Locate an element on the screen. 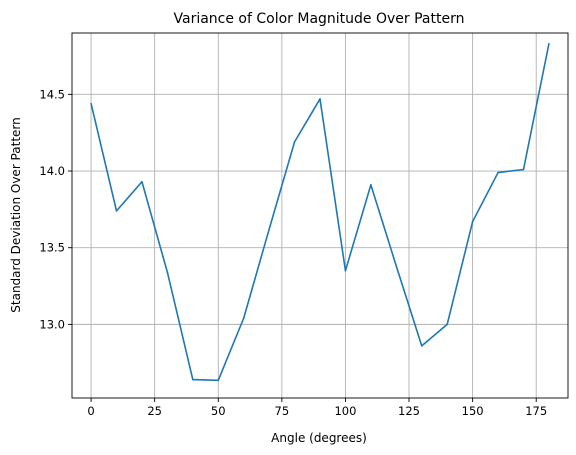 The image size is (576, 455). x-tick-label: 0 is located at coordinates (90, 411).